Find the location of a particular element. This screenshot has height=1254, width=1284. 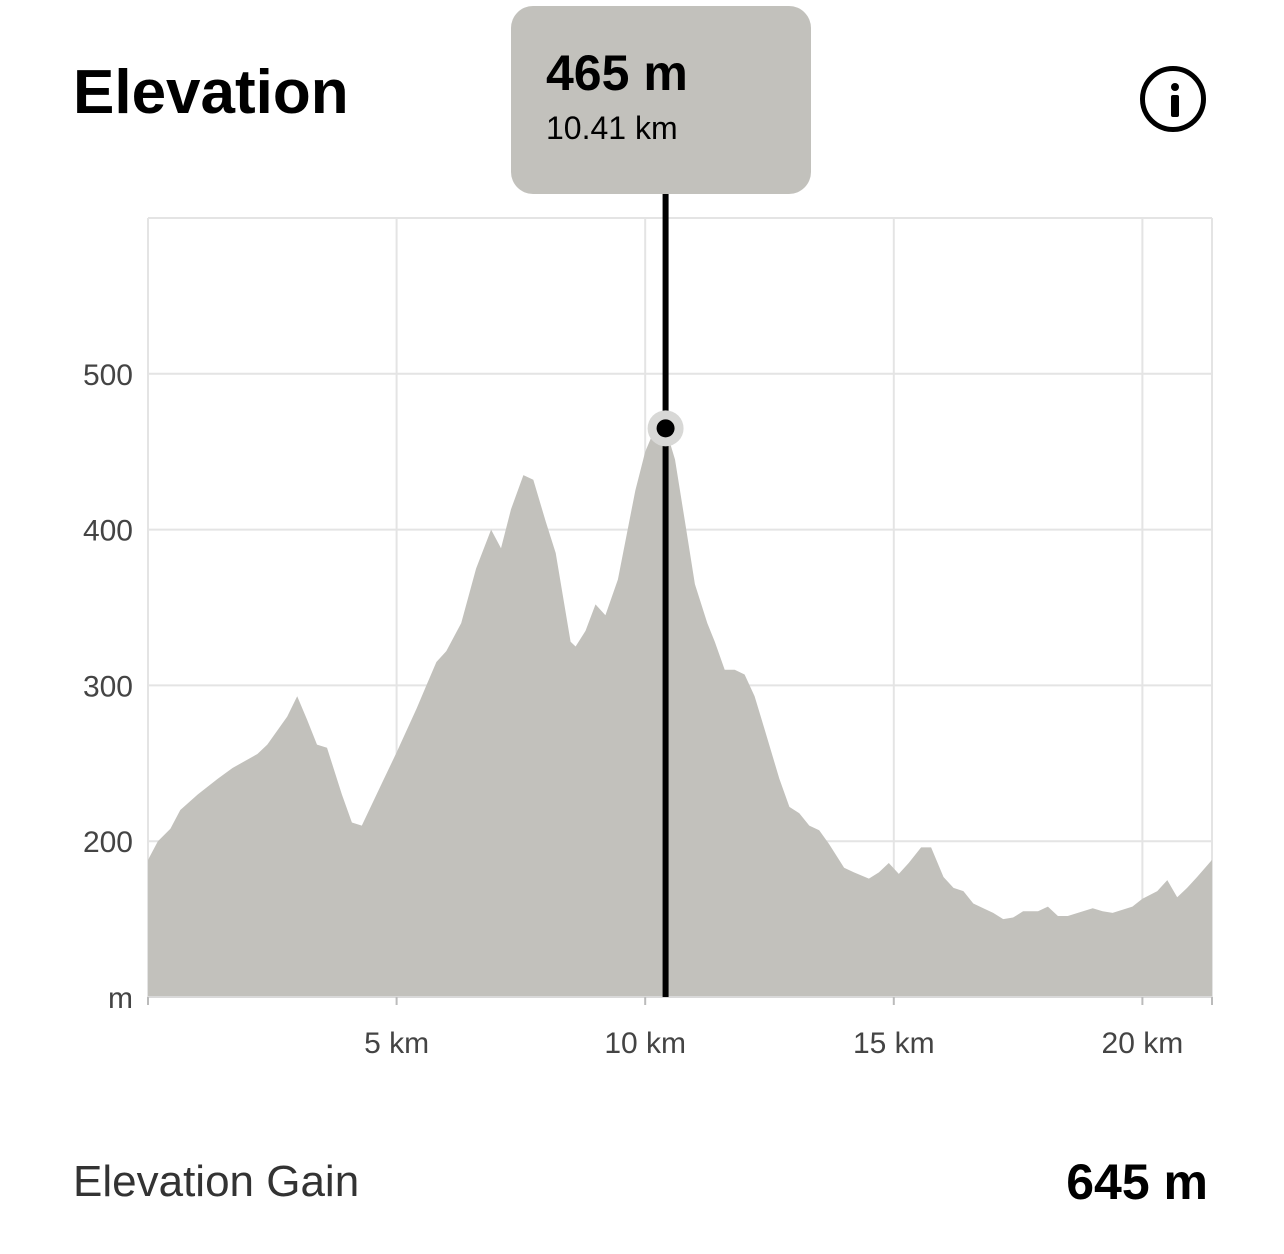

x-tick-label-10: 10 km is located at coordinates (645, 1043).